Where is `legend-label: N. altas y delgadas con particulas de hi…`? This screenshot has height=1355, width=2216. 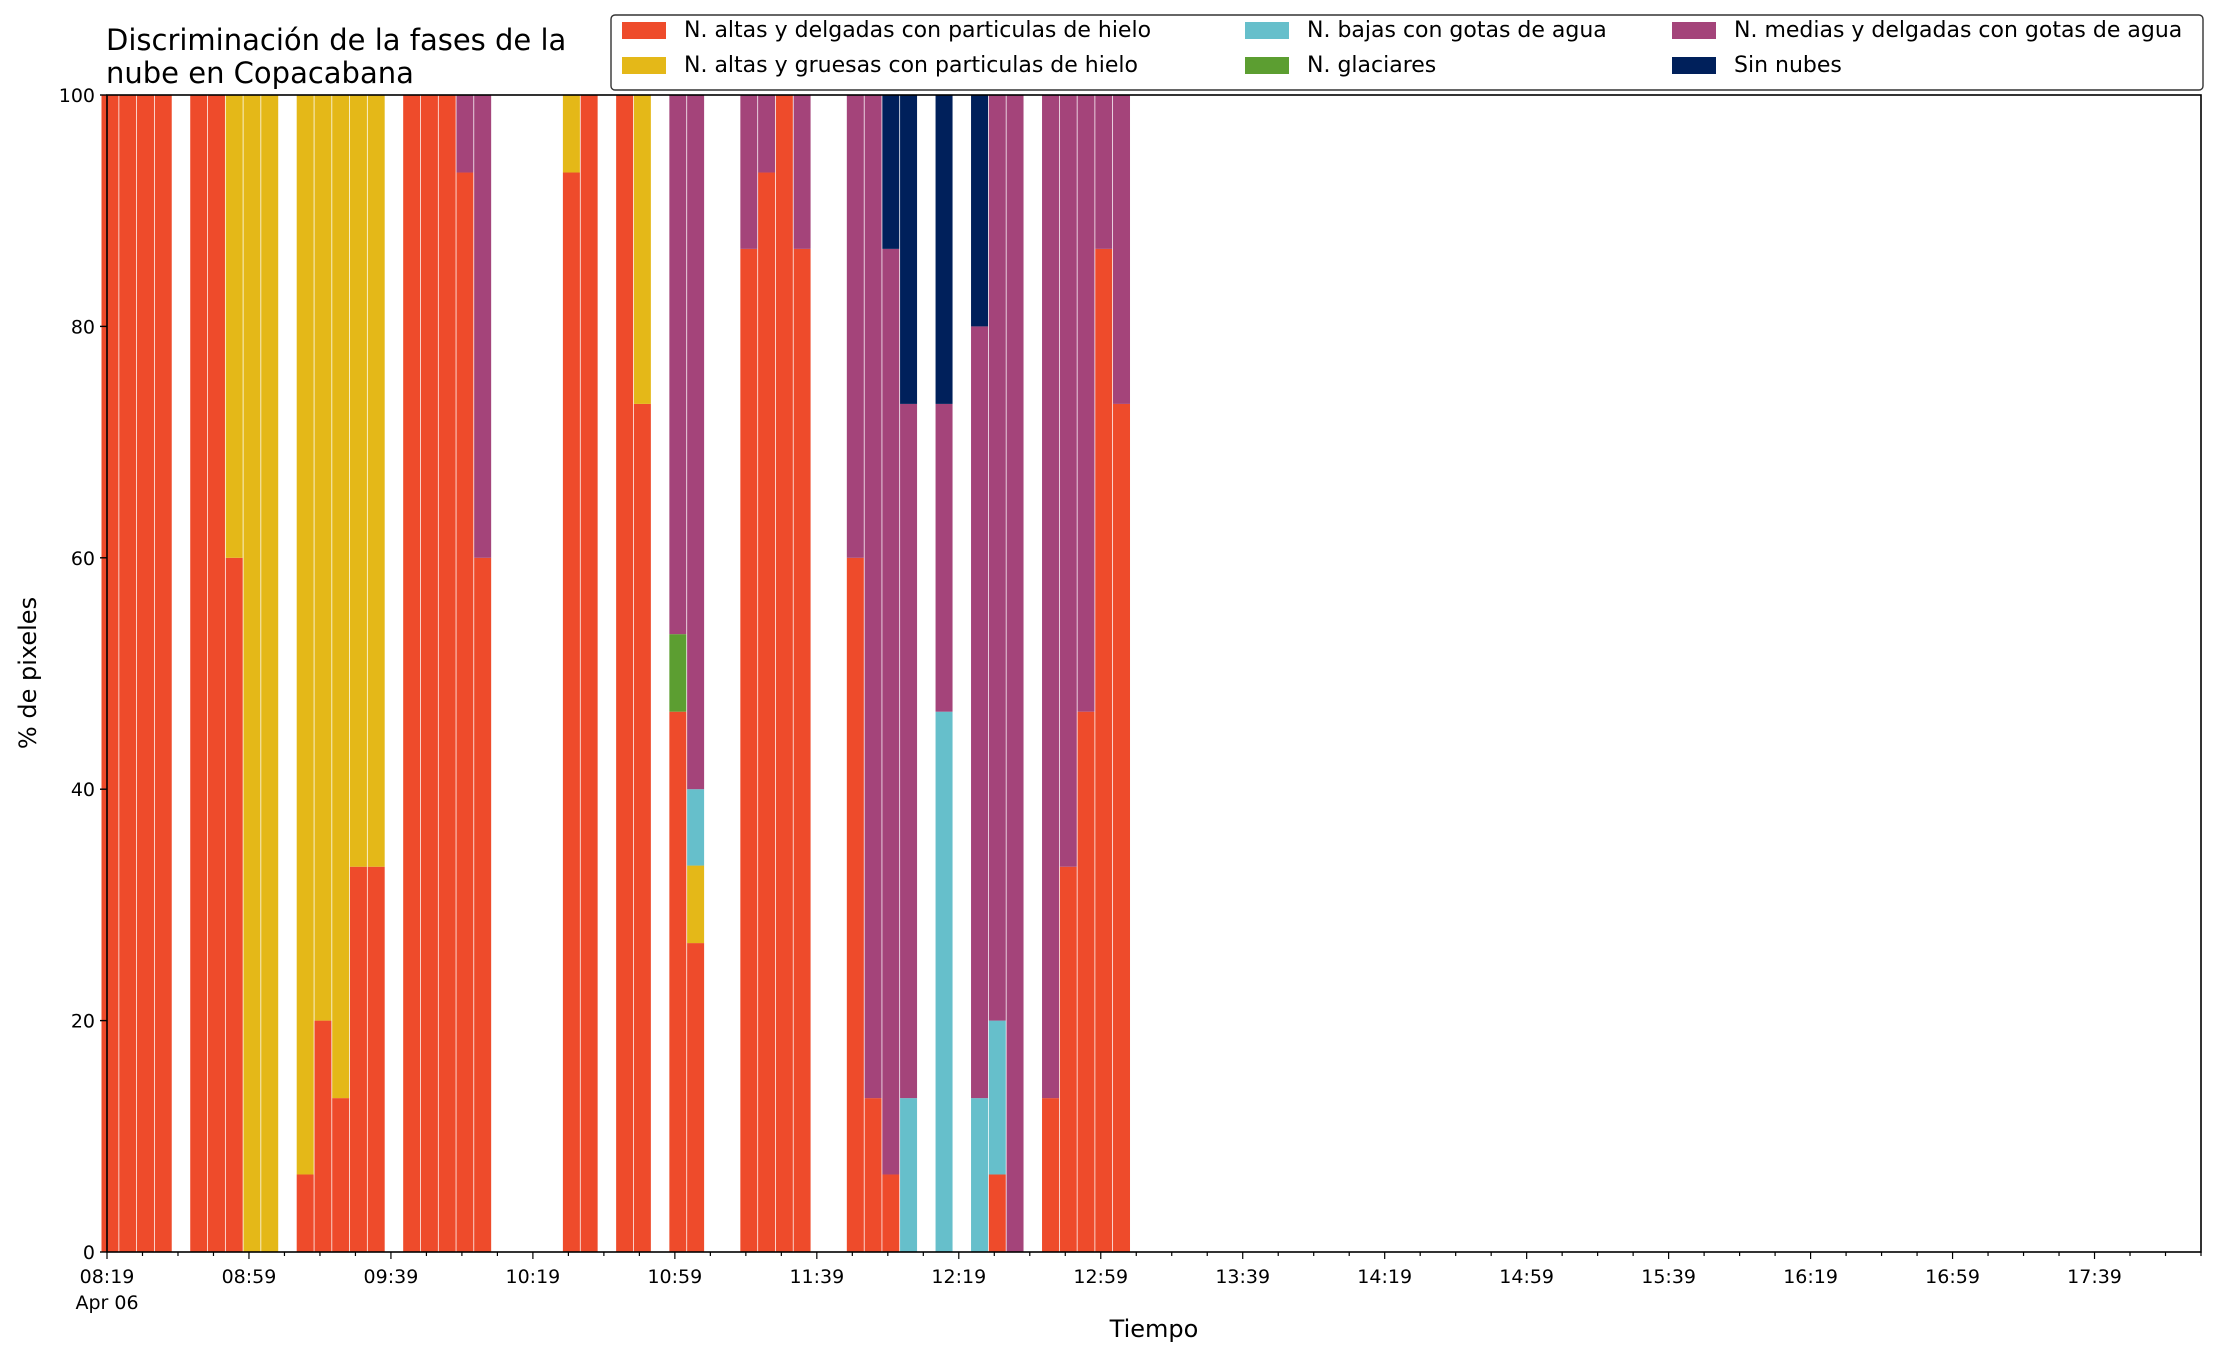 legend-label: N. altas y delgadas con particulas de hi… is located at coordinates (917, 30).